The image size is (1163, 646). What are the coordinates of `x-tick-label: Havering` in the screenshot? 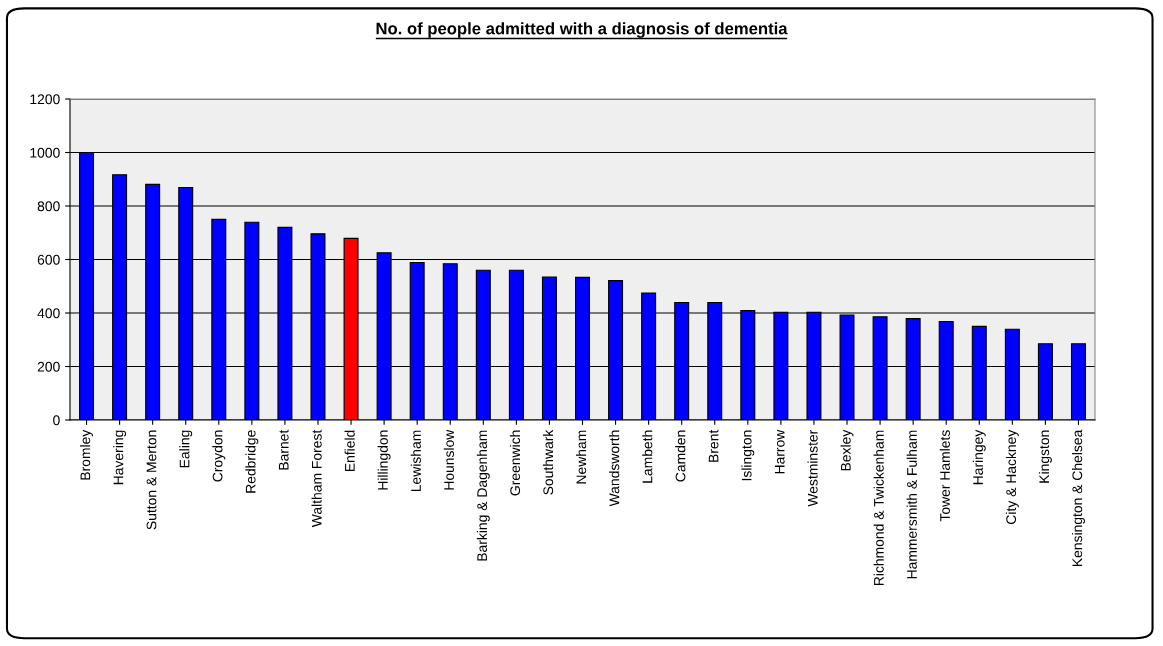 It's located at (120, 457).